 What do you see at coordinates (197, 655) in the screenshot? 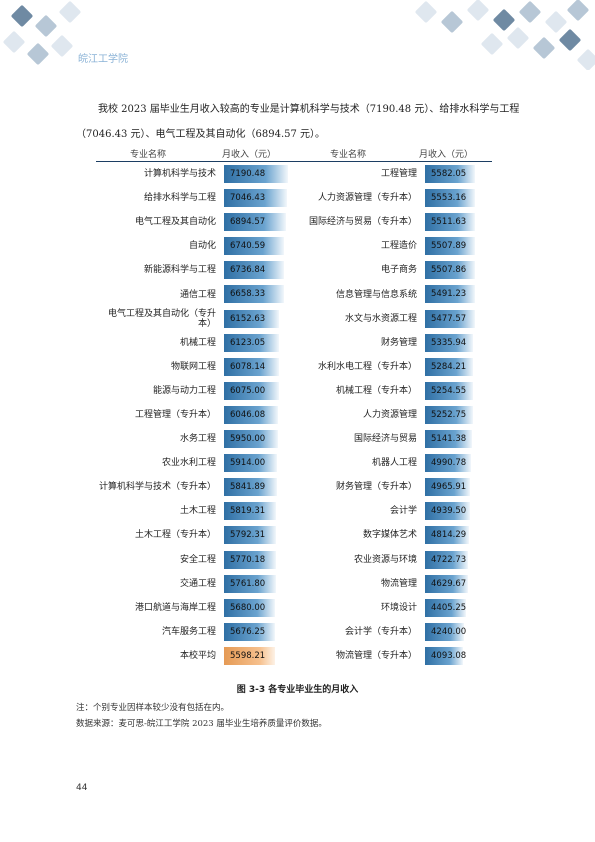
I see `major-name: 本校平均` at bounding box center [197, 655].